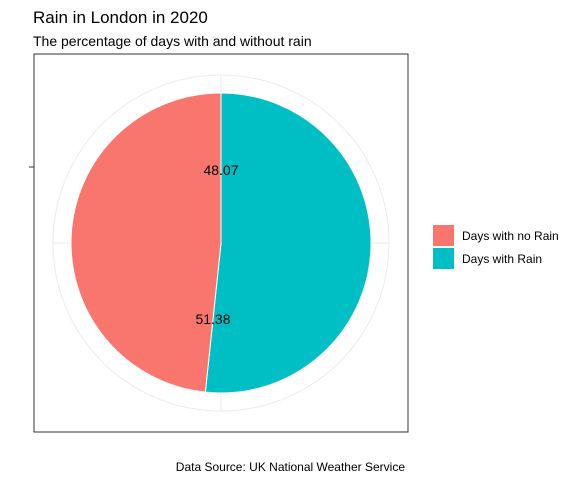  Describe the element at coordinates (443, 258) in the screenshot. I see `legend-key-rain` at that location.